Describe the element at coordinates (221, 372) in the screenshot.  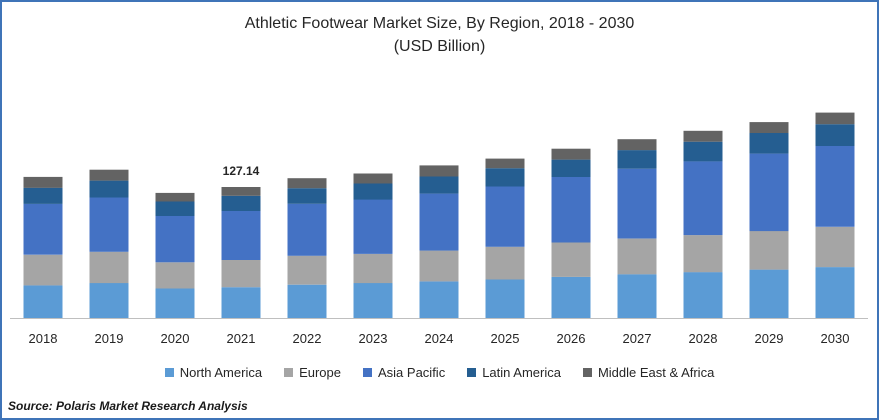
I see `legend-label: North America` at that location.